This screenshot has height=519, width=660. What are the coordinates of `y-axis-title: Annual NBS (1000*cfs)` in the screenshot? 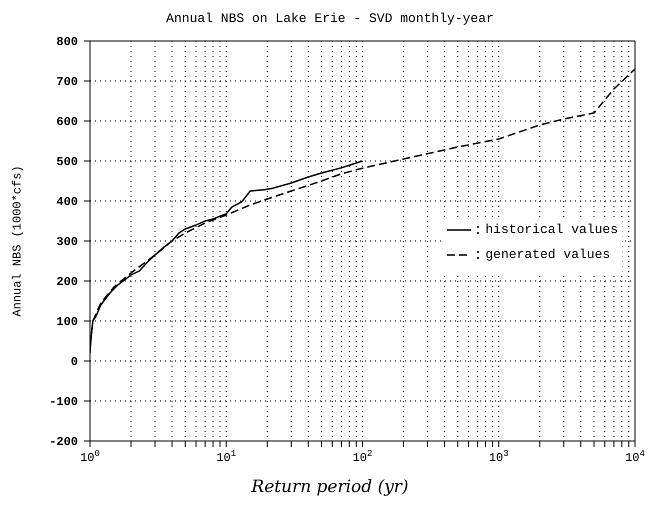 It's located at (17, 241).